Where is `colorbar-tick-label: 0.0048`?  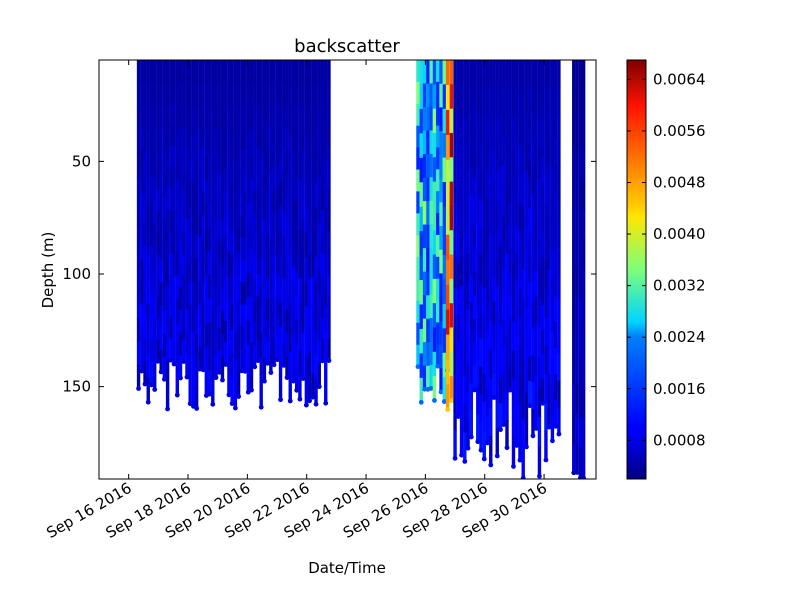 colorbar-tick-label: 0.0048 is located at coordinates (679, 182).